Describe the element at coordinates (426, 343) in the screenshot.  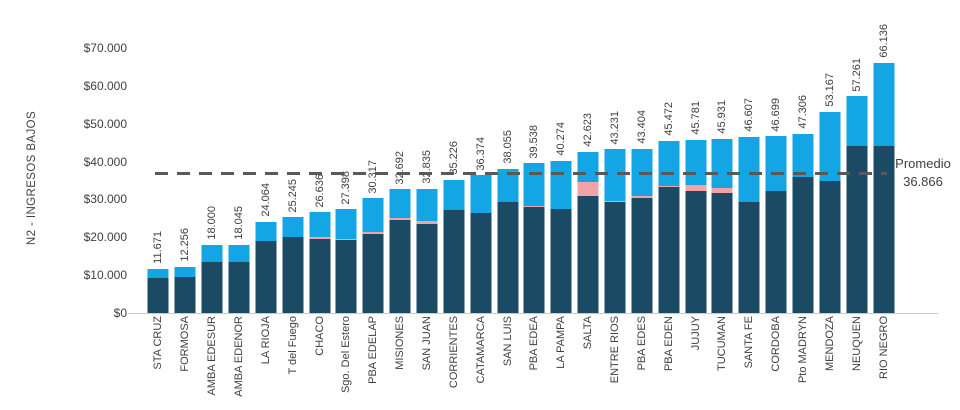
I see `category-label: SAN JUAN` at that location.